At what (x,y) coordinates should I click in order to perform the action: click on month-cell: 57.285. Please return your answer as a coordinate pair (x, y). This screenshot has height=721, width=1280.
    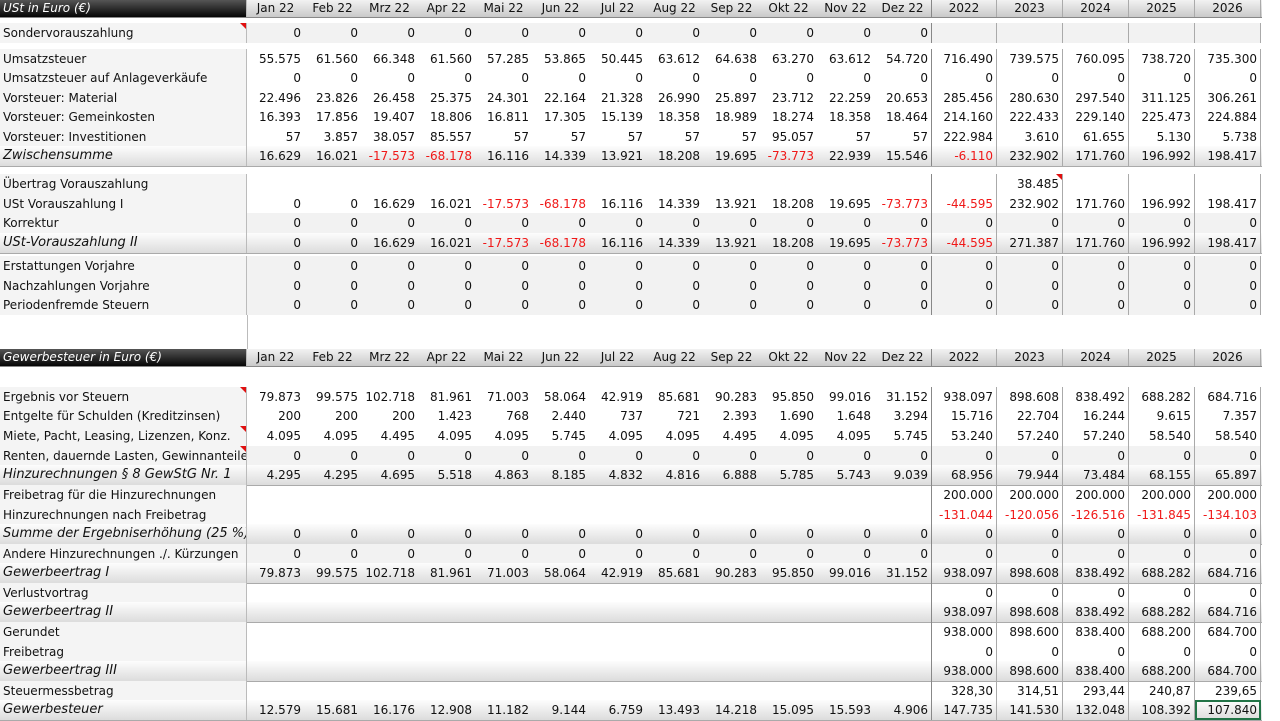
    Looking at the image, I should click on (508, 59).